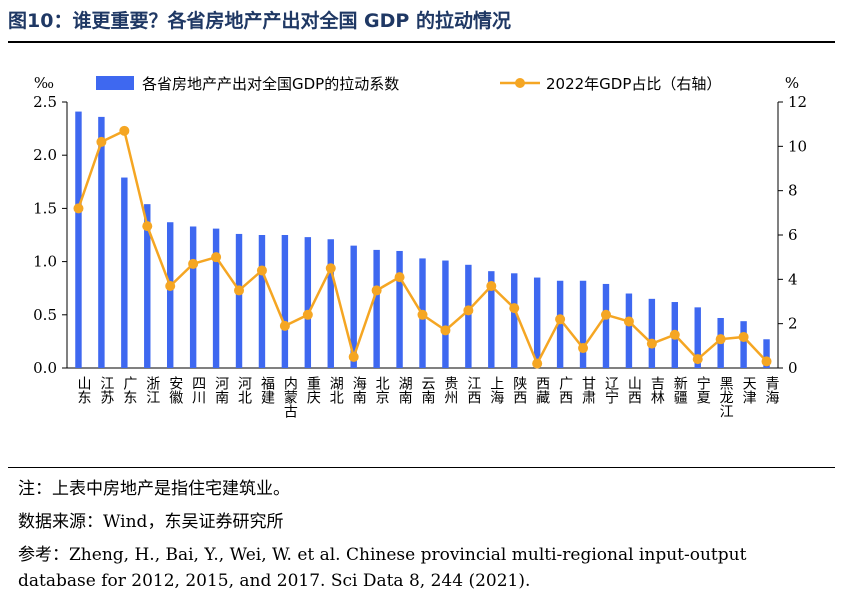  Describe the element at coordinates (793, 368) in the screenshot. I see `right-tick-label: 0` at that location.